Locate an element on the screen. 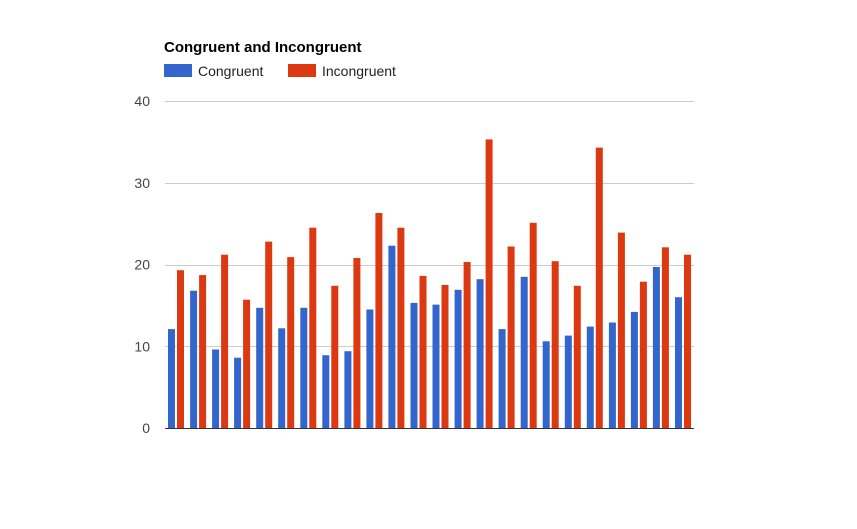  y-axis-ticks: 0 10 20 30 40 is located at coordinates (142, 264).